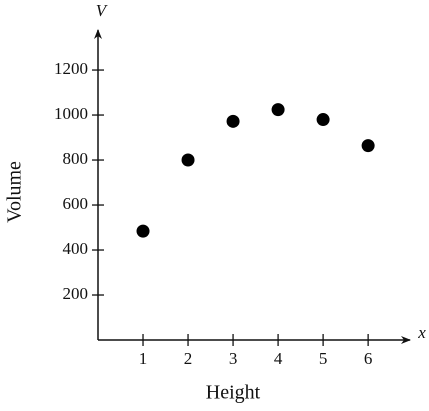 This screenshot has height=411, width=429. What do you see at coordinates (421, 332) in the screenshot?
I see `x-axis-symbol: x` at bounding box center [421, 332].